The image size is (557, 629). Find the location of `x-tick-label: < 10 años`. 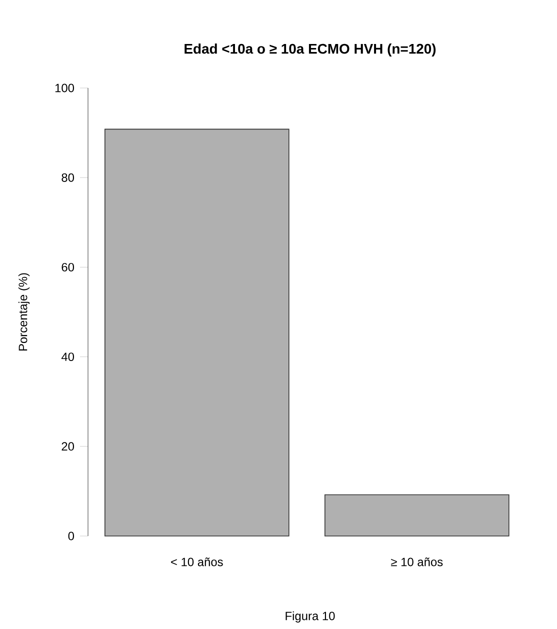

x-tick-label: < 10 años is located at coordinates (197, 562).